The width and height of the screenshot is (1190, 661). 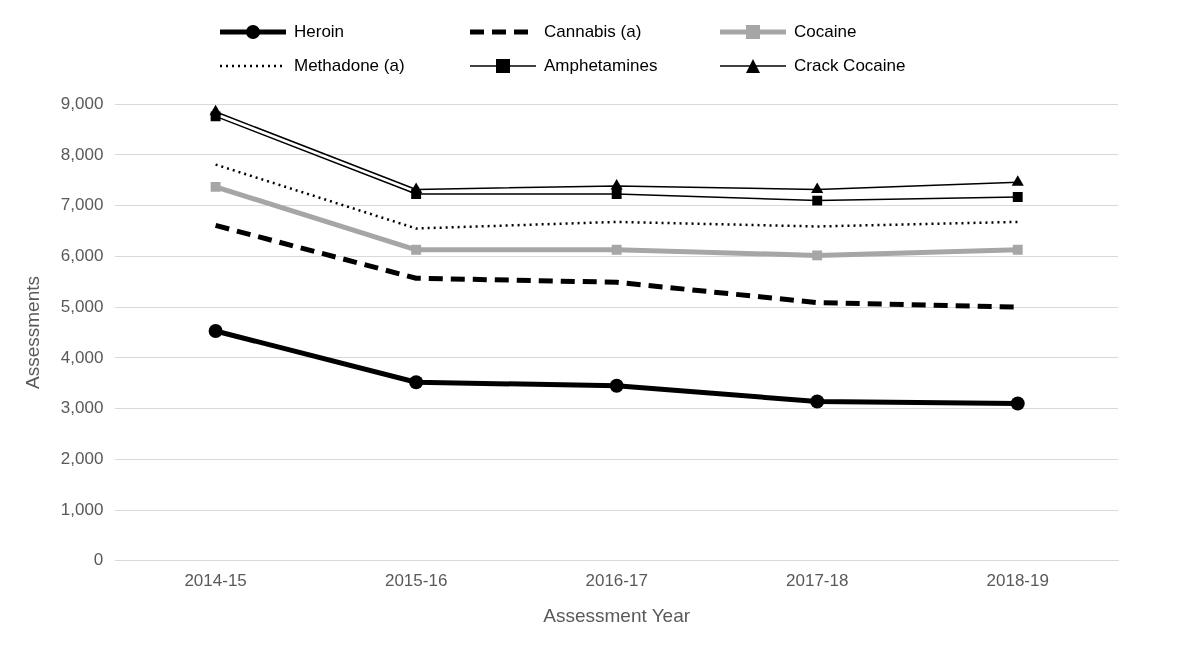 I want to click on y-tick-label: 8,000, so click(x=82, y=154).